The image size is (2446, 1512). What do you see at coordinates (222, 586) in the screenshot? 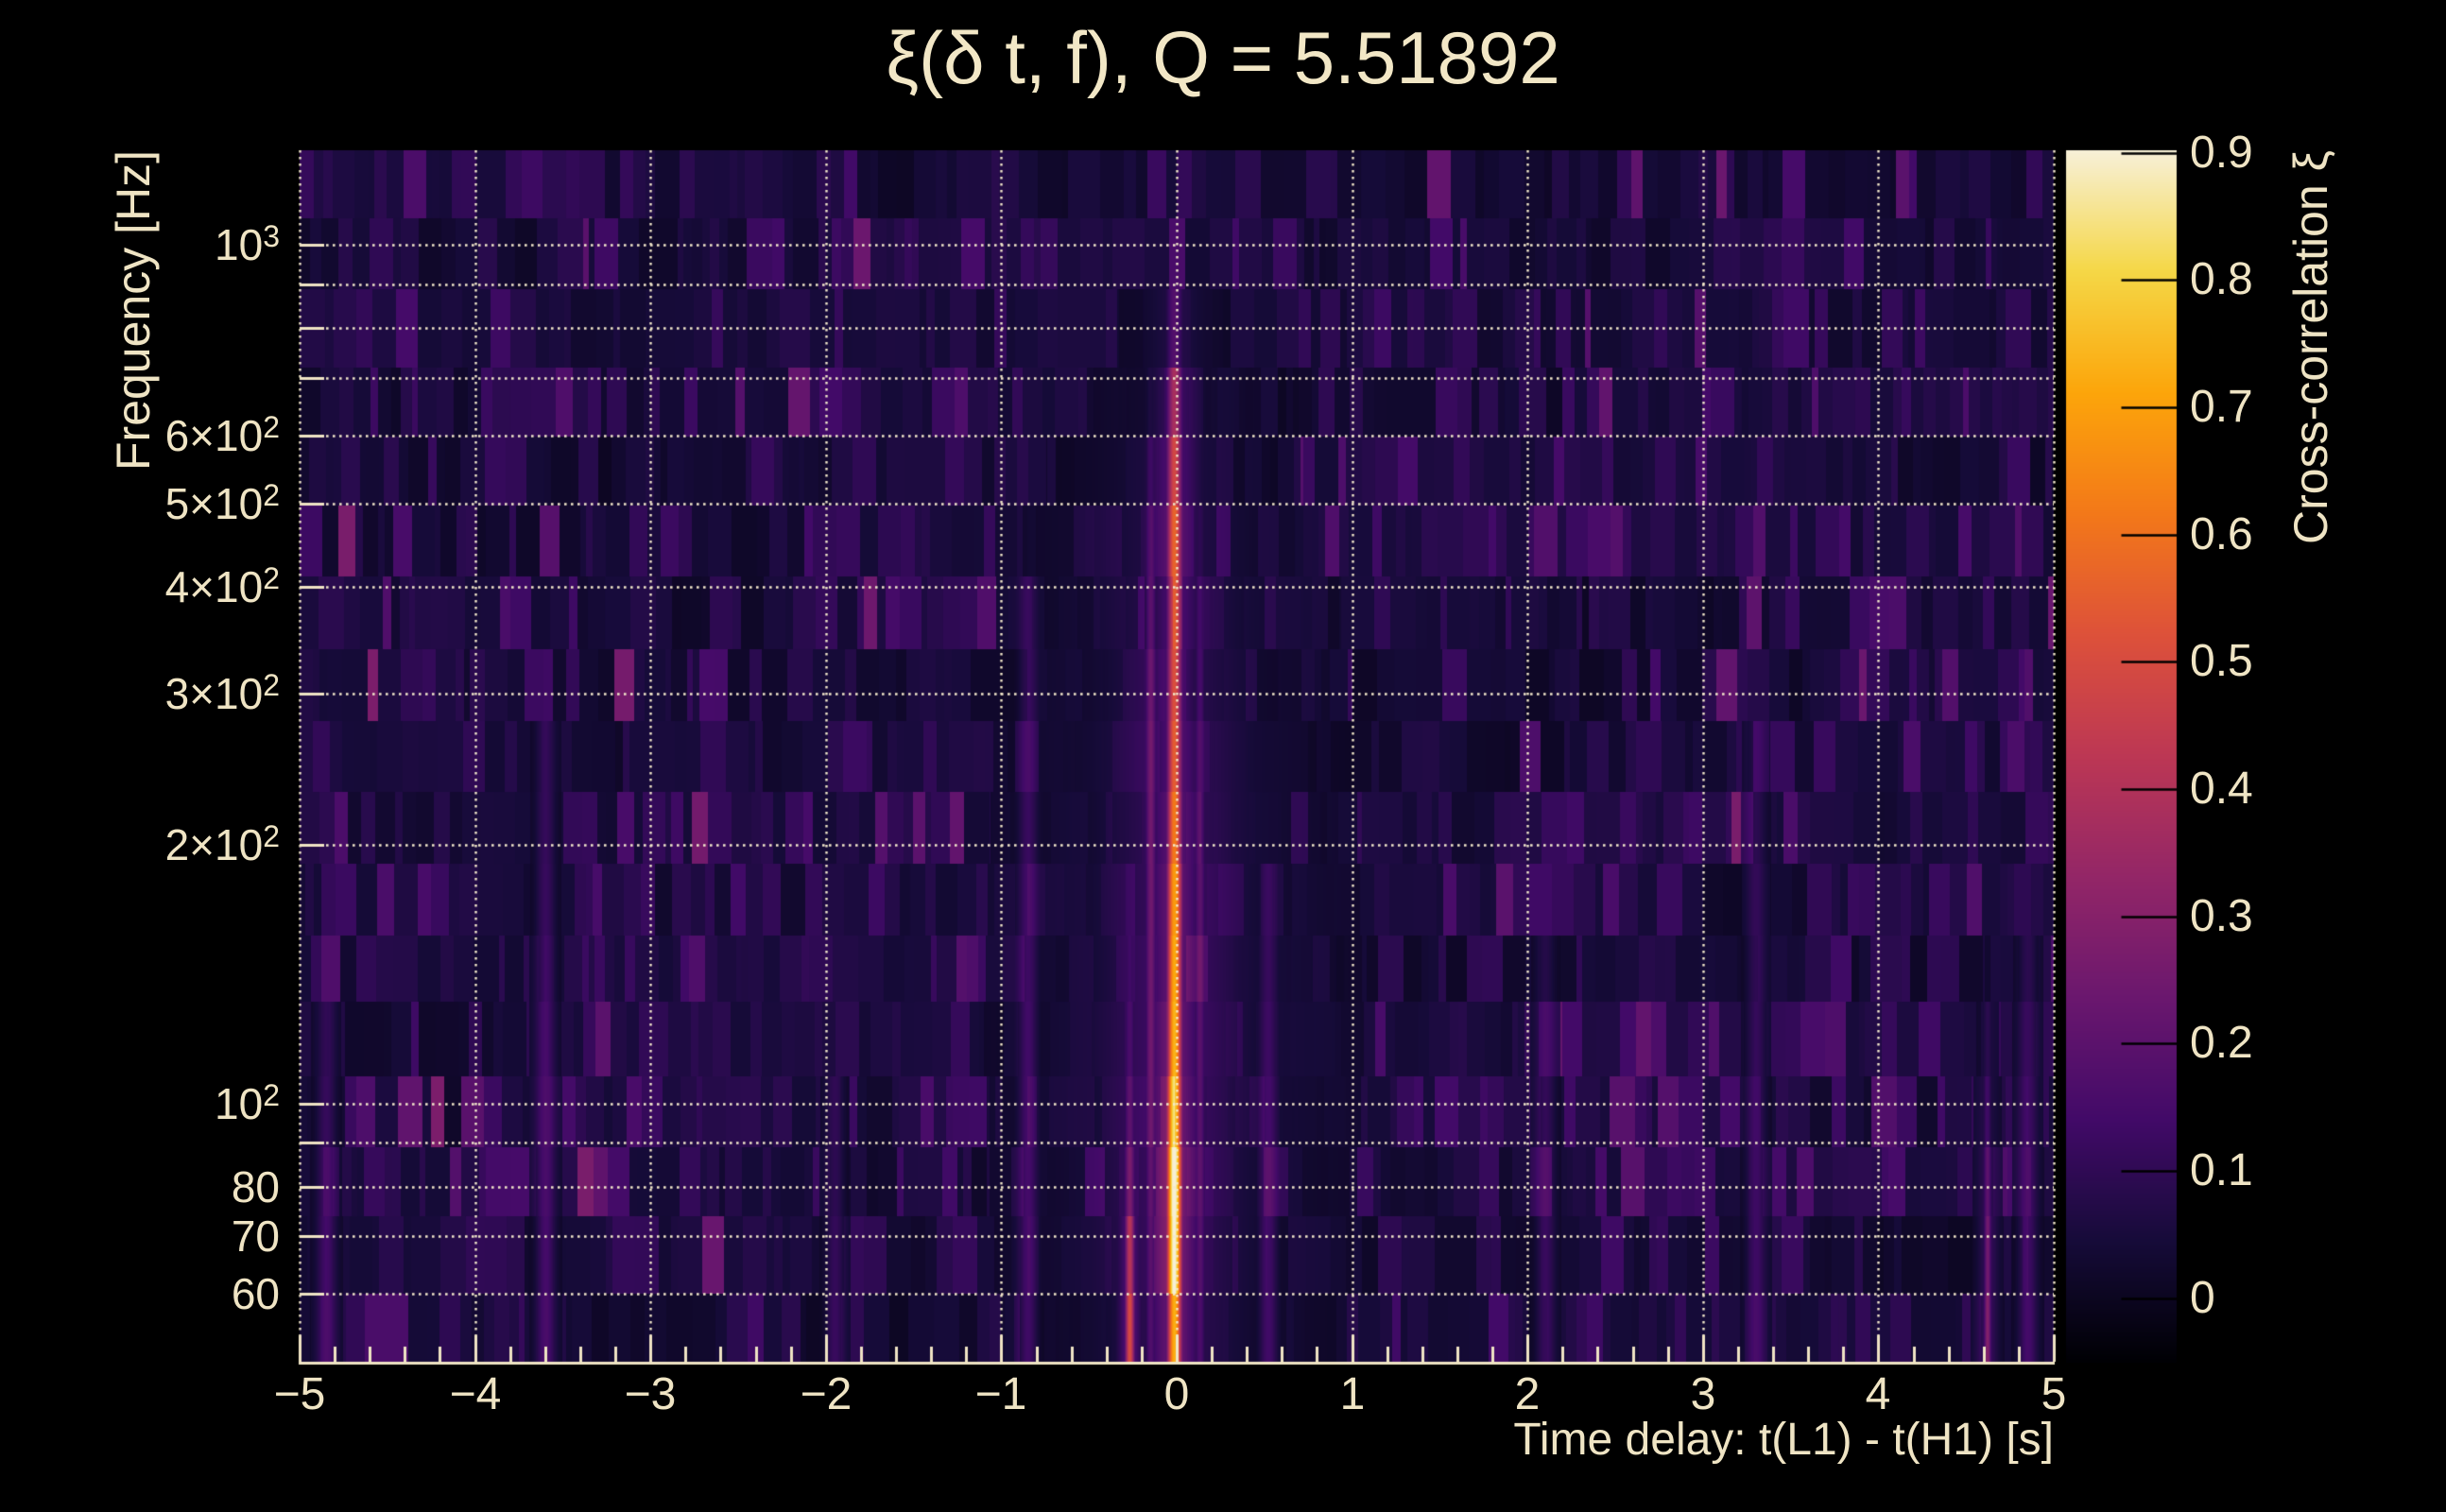
I see `y-tick-label: 4×10²` at bounding box center [222, 586].